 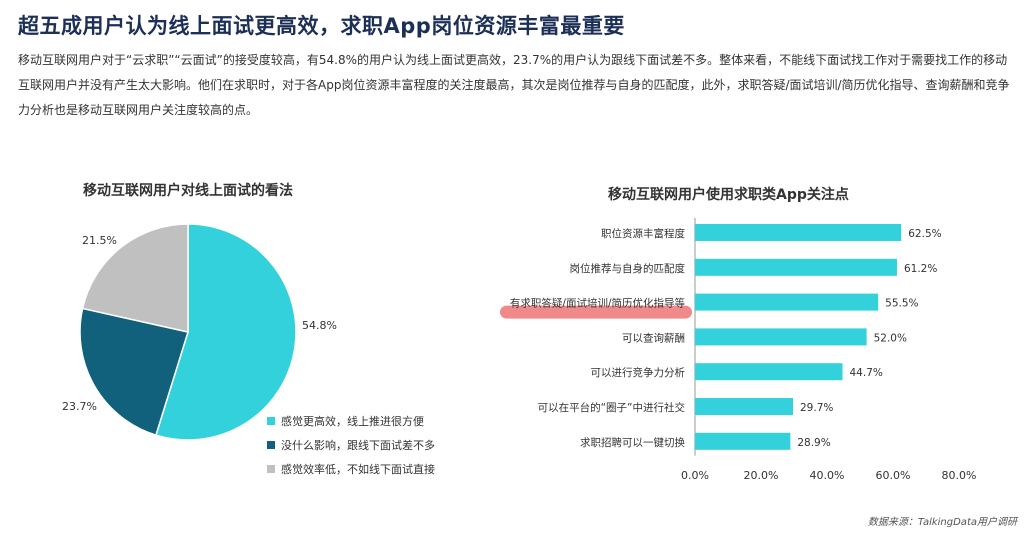 I want to click on category-label: 可以进行竞争力分析, so click(x=638, y=372).